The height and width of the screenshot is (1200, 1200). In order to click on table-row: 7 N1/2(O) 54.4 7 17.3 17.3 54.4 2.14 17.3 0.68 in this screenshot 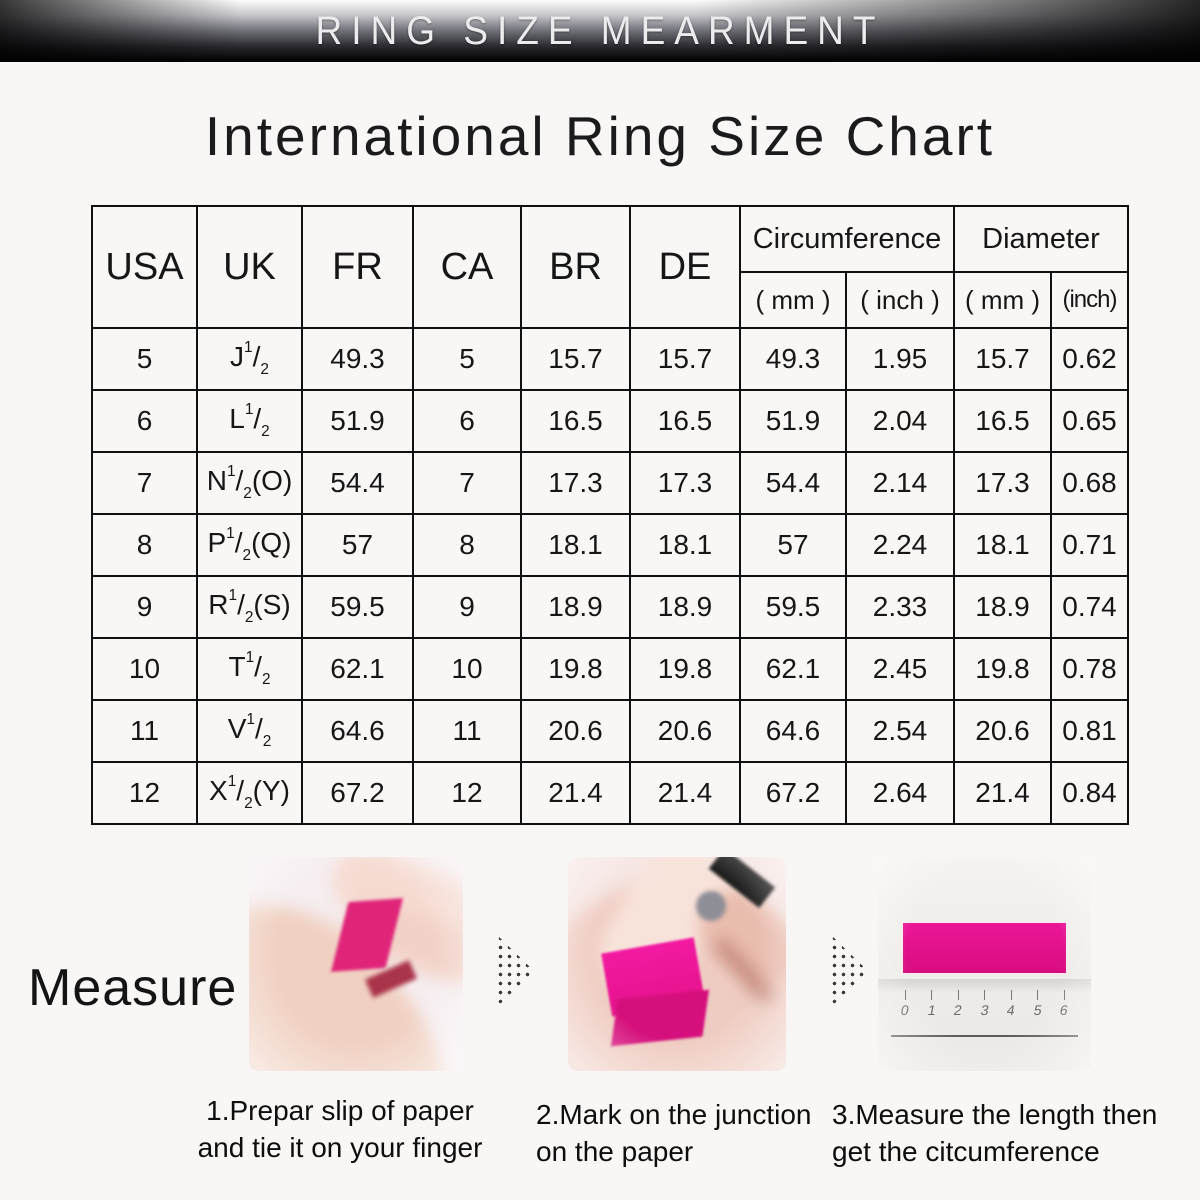, I will do `click(610, 483)`.